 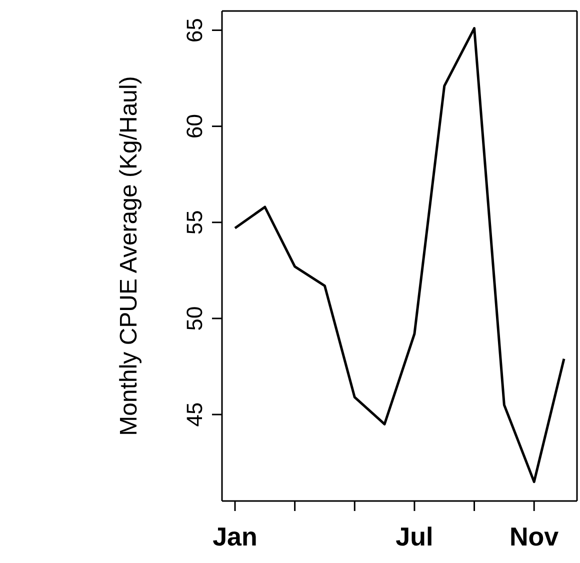 What do you see at coordinates (194, 30) in the screenshot?
I see `y-tick-label: 65` at bounding box center [194, 30].